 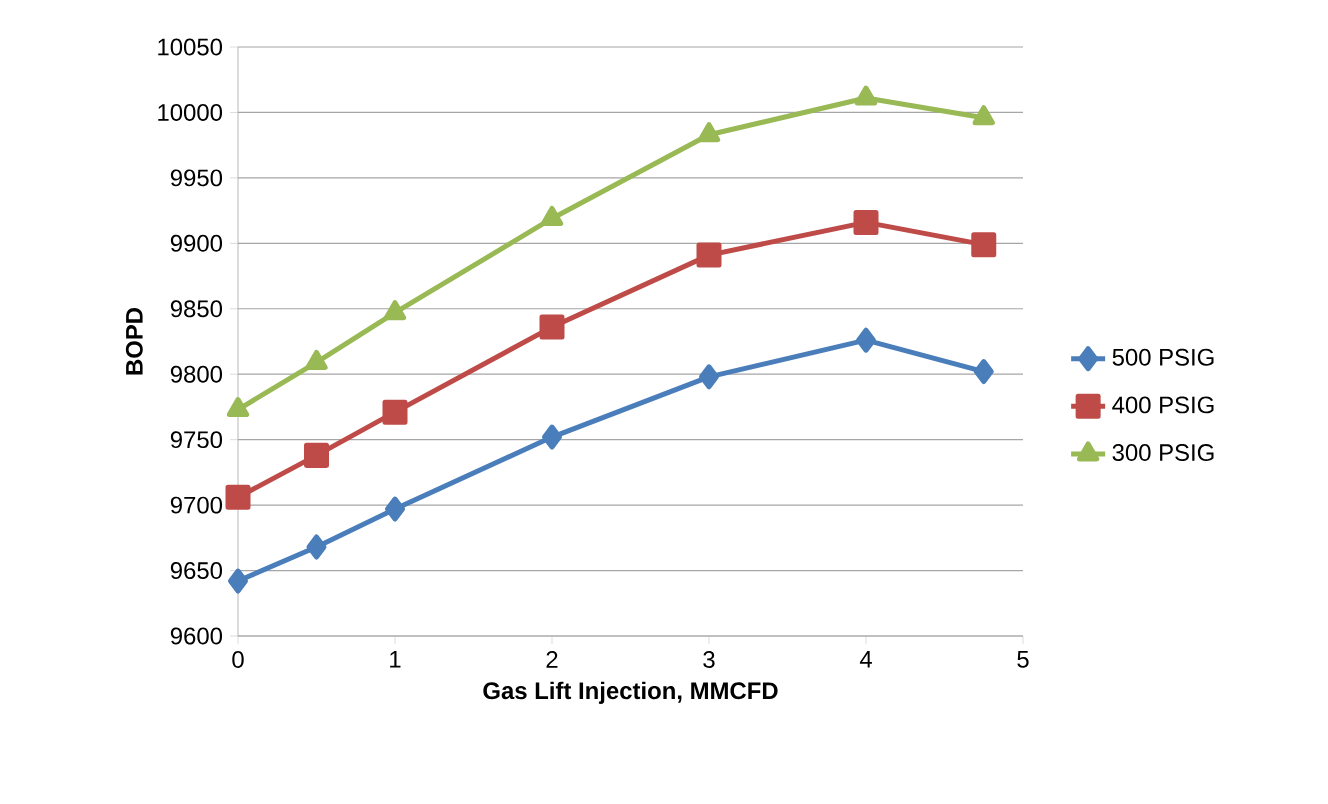 I want to click on y-tick-label: 9950, so click(x=196, y=178).